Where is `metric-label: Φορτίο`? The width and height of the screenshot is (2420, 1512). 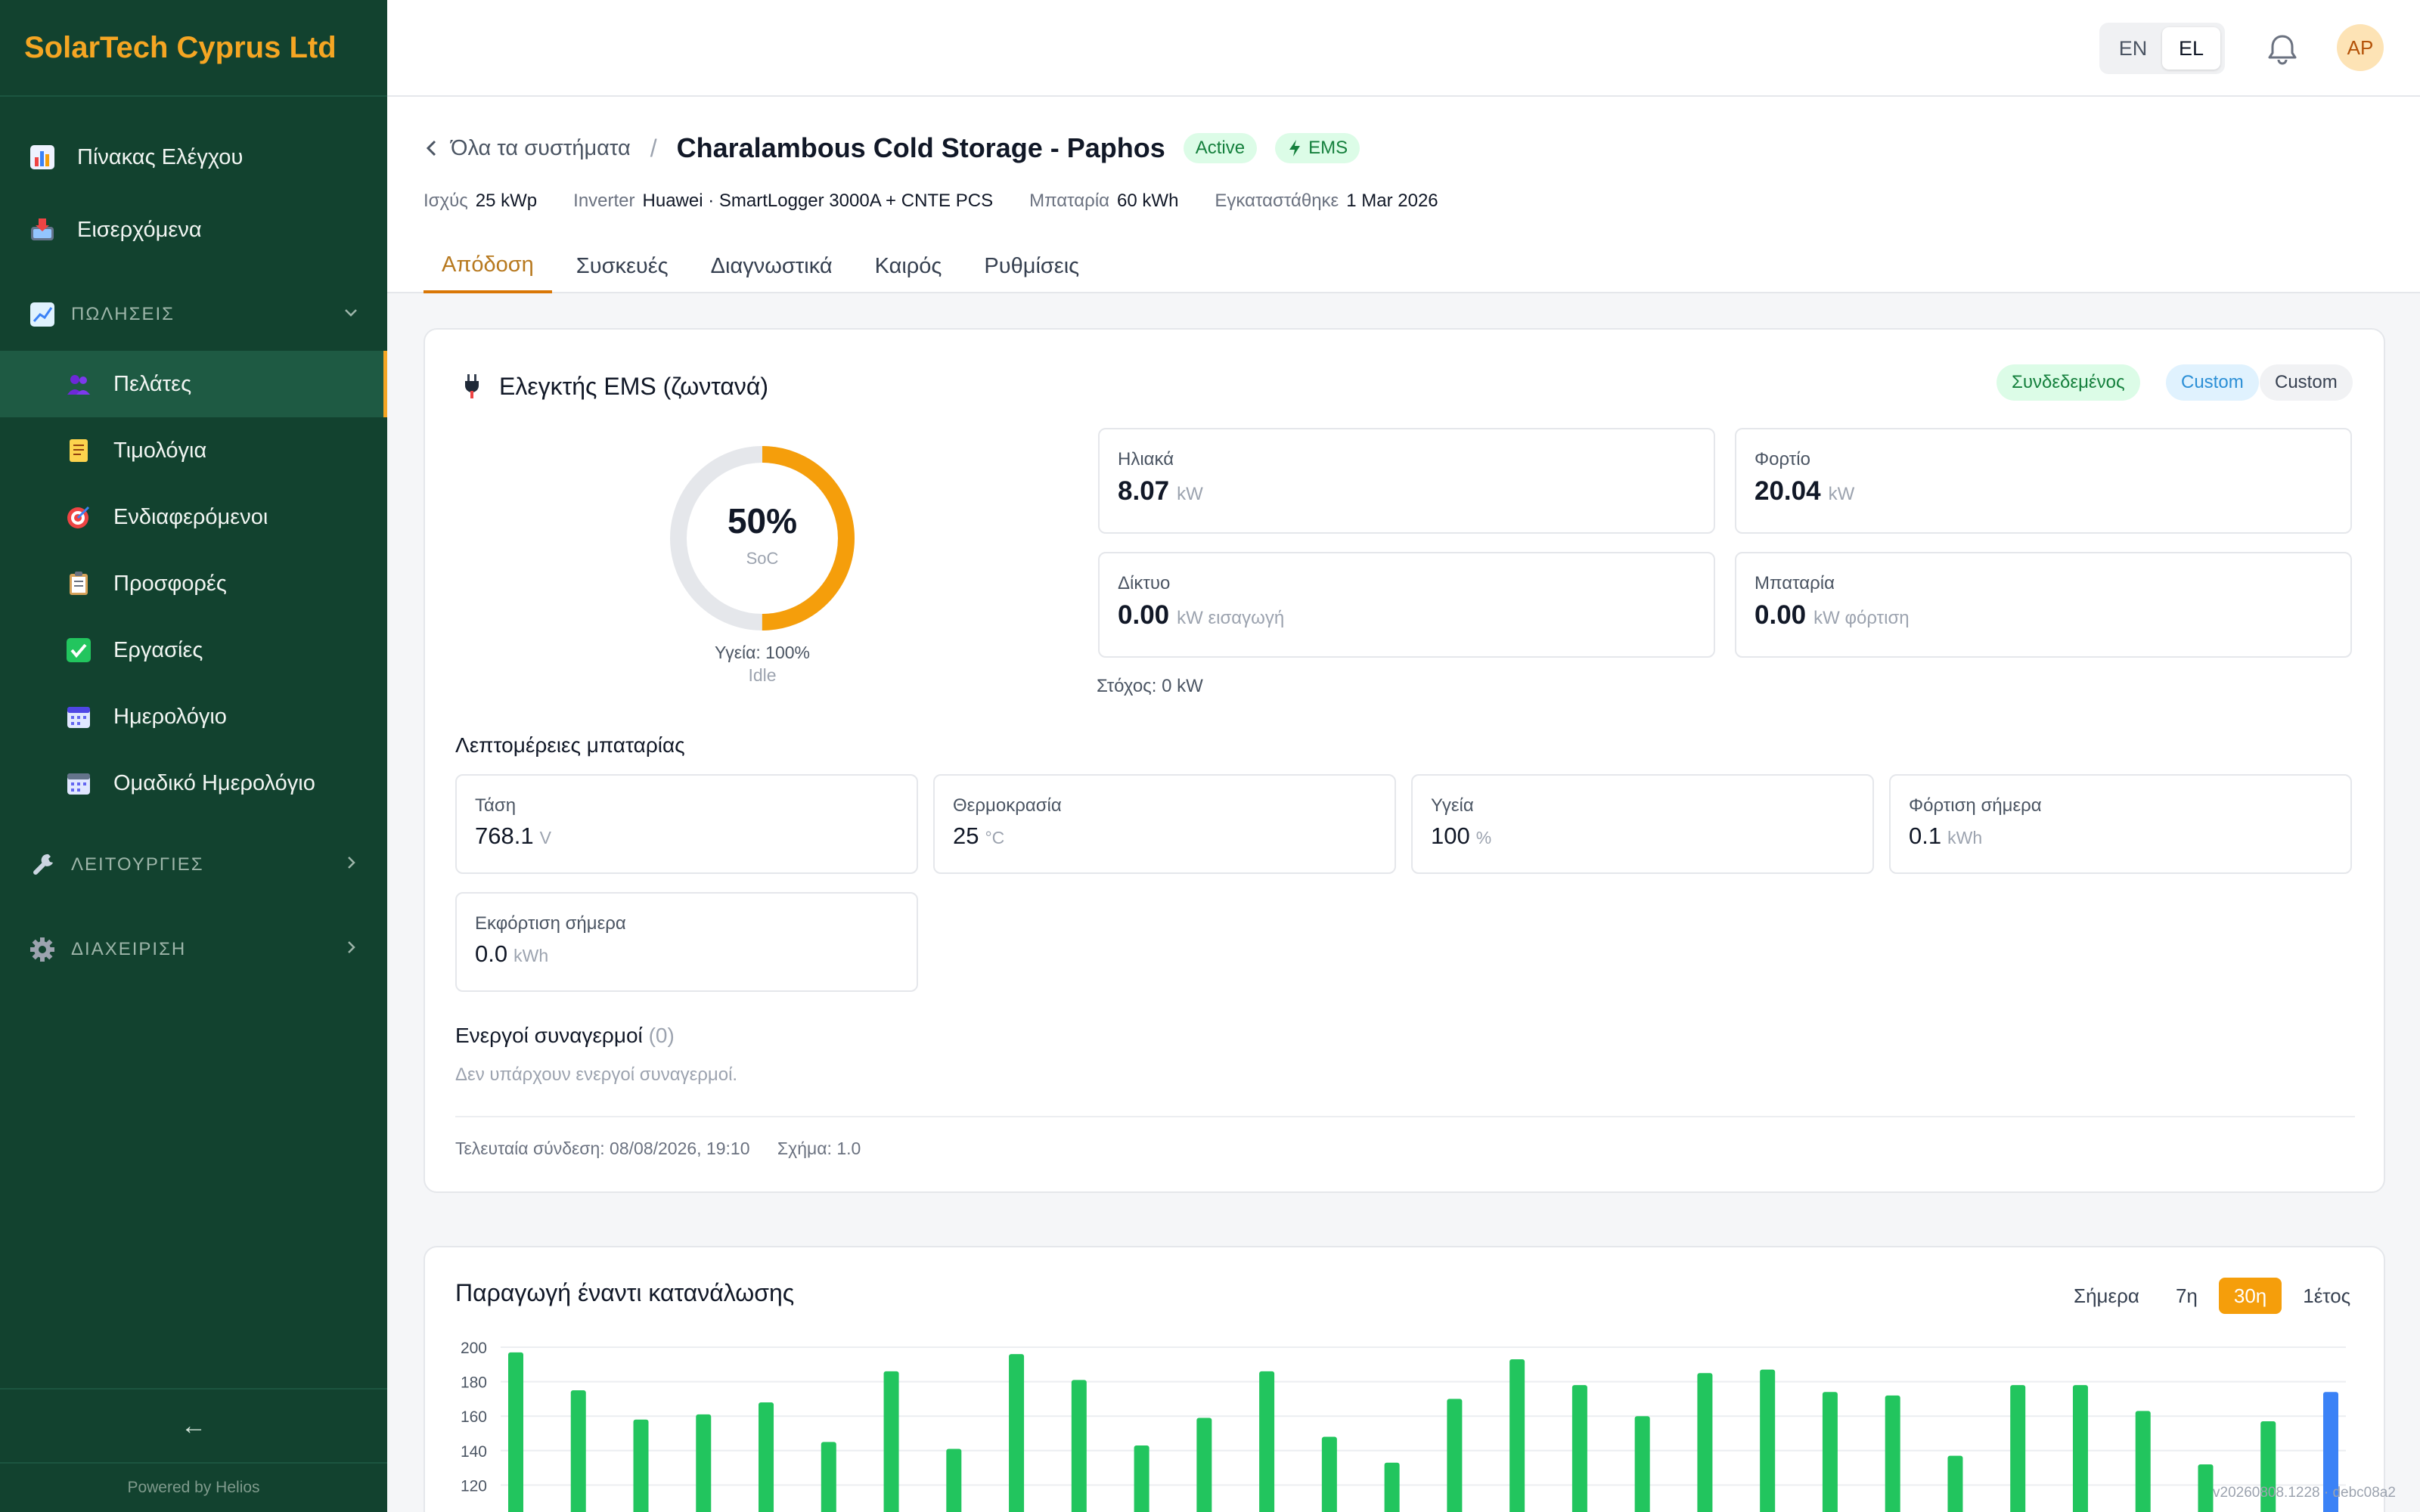
metric-label: Φορτίο is located at coordinates (1782, 459).